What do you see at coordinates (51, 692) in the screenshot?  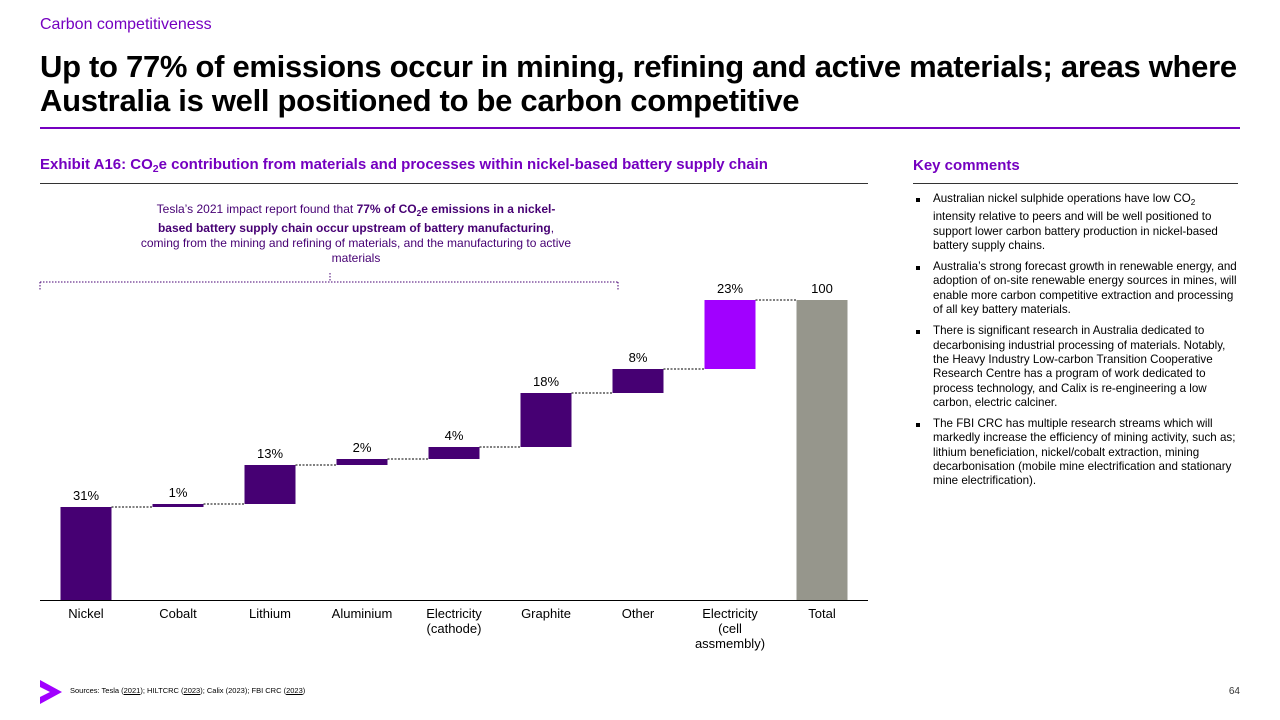 I see `brand-logo-icon` at bounding box center [51, 692].